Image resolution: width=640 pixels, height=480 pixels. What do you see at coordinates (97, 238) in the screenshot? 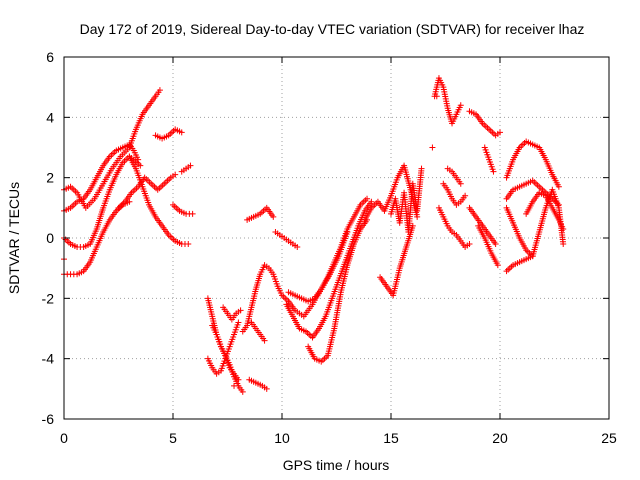
I see `series-arc-d` at bounding box center [97, 238].